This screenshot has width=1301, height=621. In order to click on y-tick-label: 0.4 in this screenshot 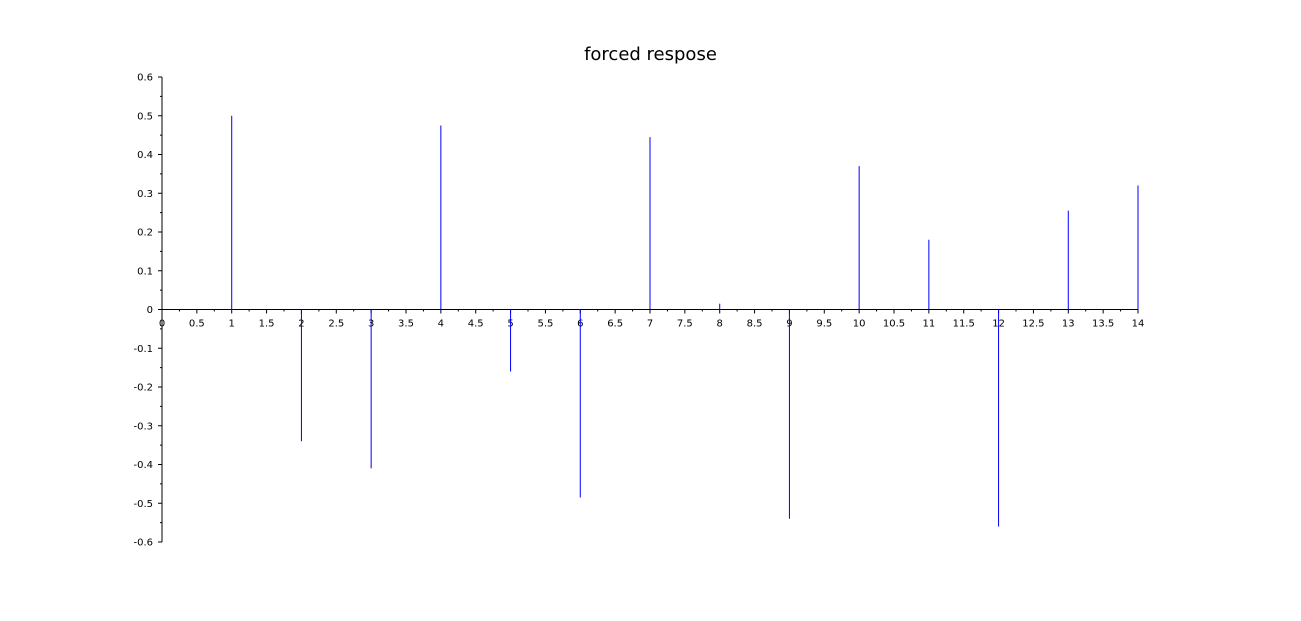, I will do `click(145, 155)`.